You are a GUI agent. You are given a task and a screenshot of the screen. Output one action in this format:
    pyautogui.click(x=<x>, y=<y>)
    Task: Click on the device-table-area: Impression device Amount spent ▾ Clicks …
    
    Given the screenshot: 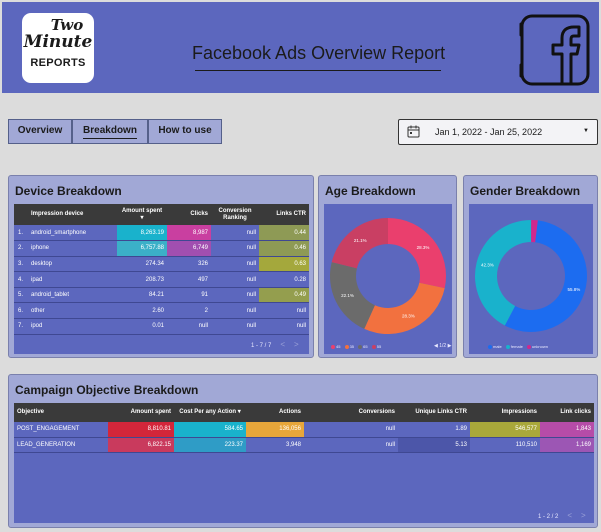 What is the action you would take?
    pyautogui.click(x=161, y=279)
    